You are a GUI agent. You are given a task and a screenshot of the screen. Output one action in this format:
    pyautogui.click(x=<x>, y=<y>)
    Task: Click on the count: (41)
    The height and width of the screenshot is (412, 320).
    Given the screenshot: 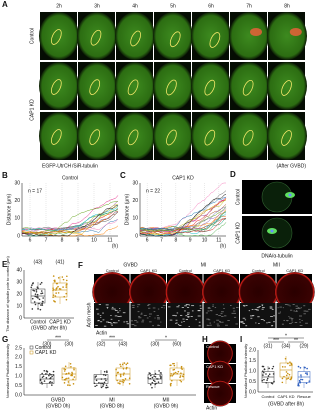 What is the action you would take?
    pyautogui.click(x=60, y=262)
    